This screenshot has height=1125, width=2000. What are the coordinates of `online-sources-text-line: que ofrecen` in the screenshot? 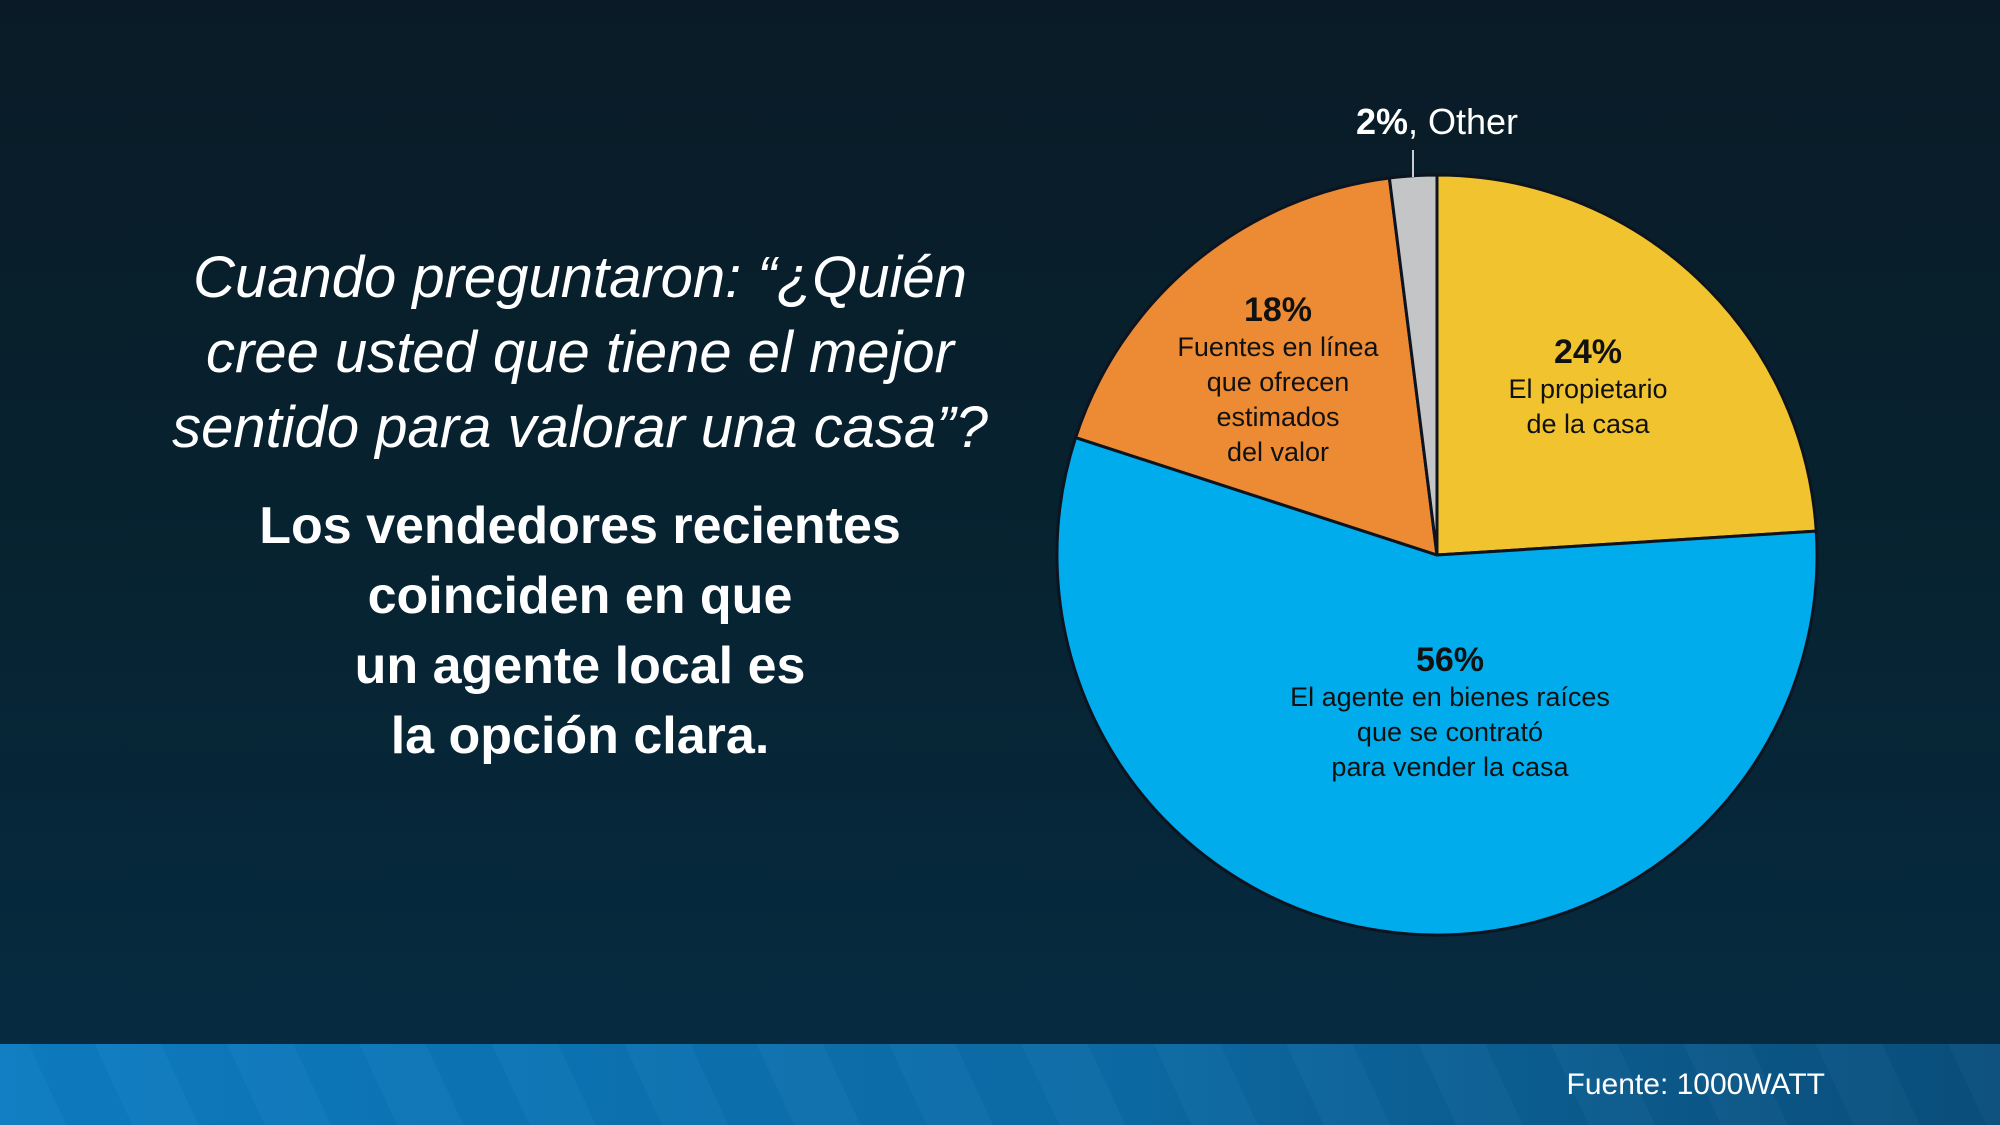 It's located at (1278, 382).